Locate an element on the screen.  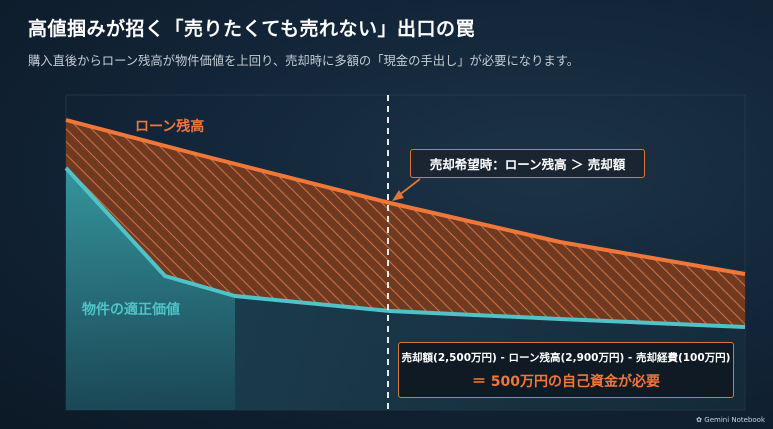
callout-text: 売却希望時：ローン残高 ＞ 売却額 is located at coordinates (527, 164).